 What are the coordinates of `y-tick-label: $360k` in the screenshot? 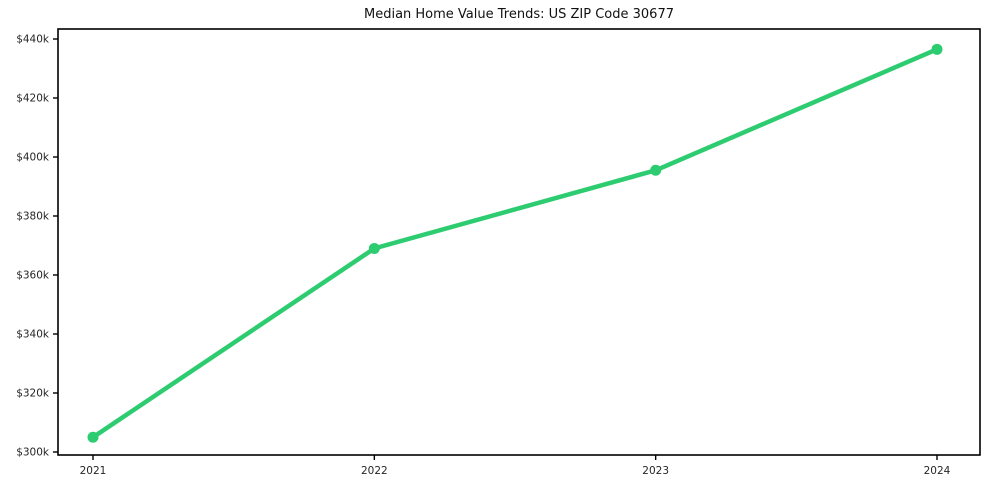 It's located at (33, 276).